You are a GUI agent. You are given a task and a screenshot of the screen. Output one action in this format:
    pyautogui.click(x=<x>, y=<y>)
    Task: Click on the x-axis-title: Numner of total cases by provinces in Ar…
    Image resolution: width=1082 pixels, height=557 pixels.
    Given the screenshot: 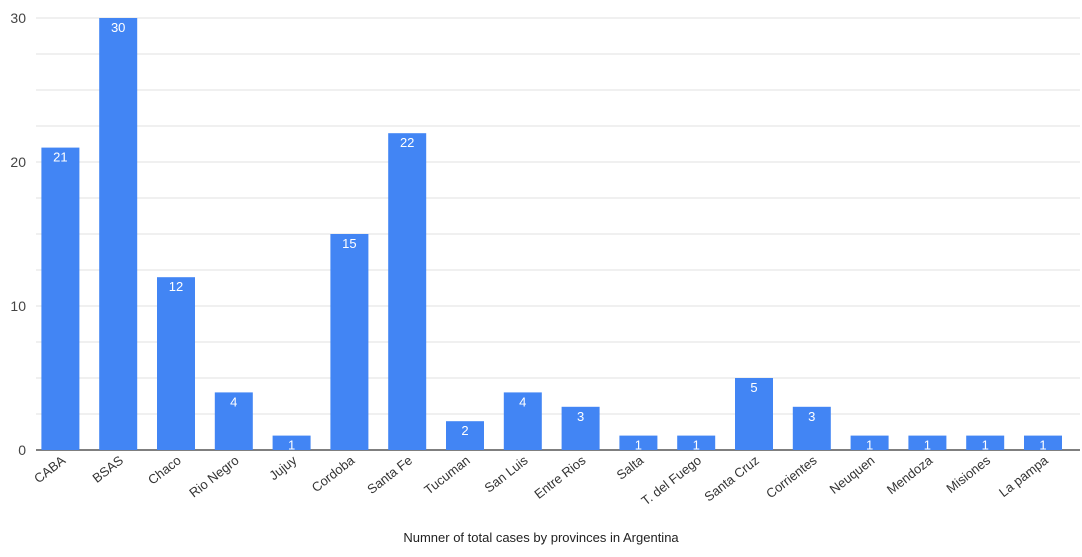 What is the action you would take?
    pyautogui.click(x=541, y=537)
    